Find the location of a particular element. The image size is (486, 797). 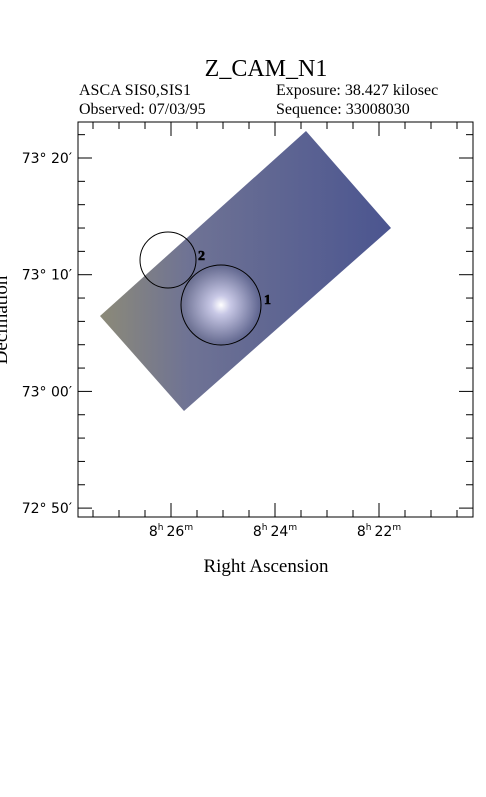

source-glow is located at coordinates (221, 305).